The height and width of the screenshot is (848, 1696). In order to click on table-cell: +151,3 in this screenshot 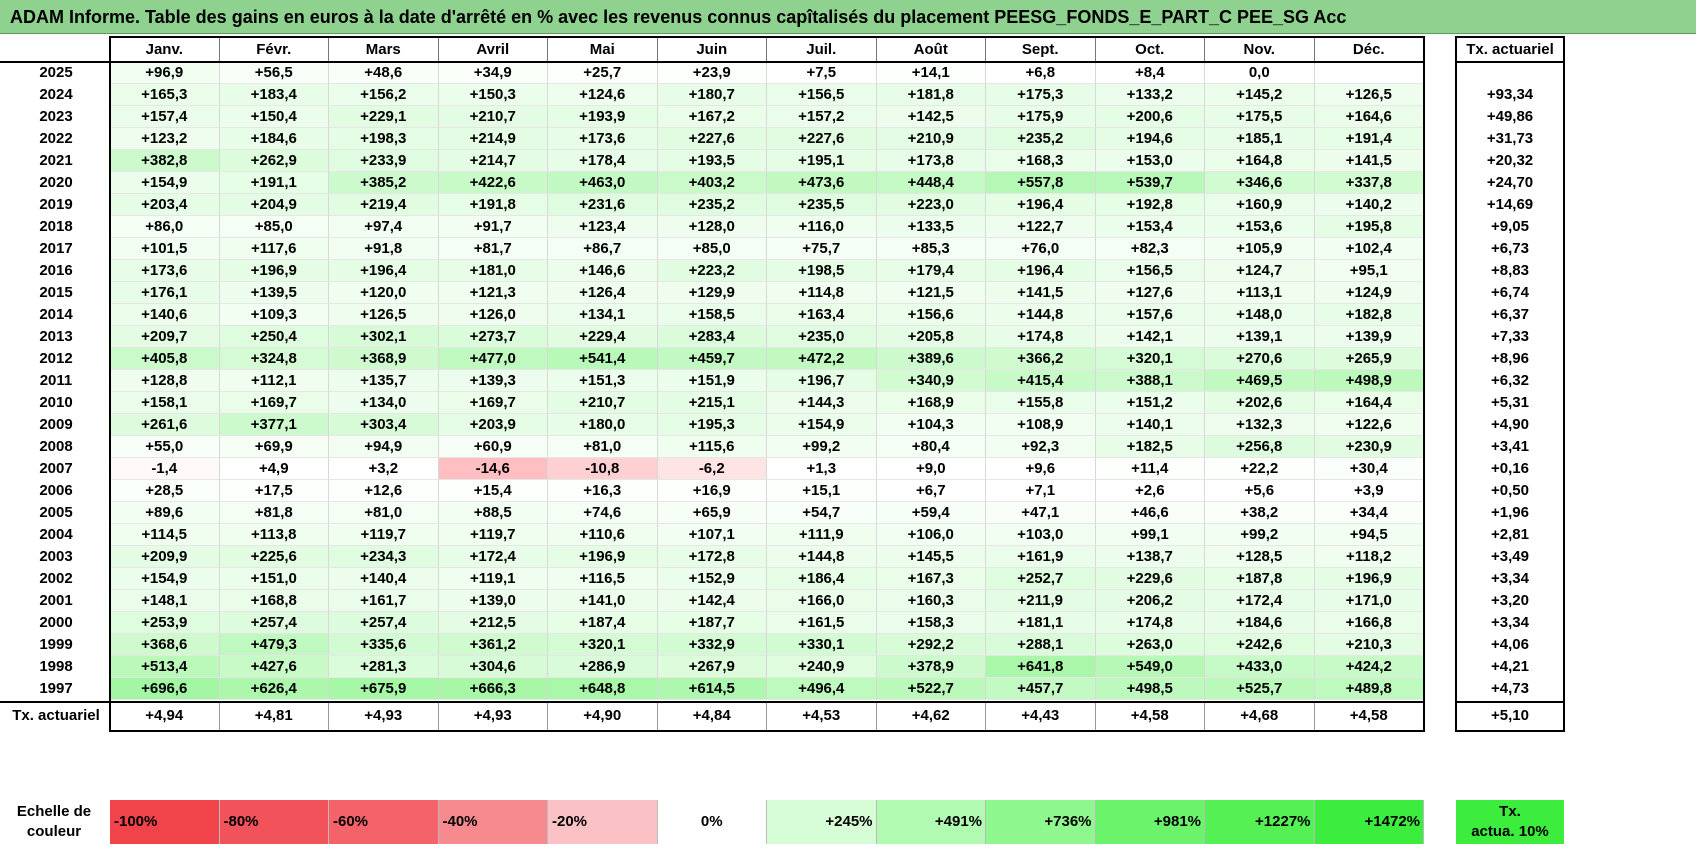, I will do `click(603, 381)`.